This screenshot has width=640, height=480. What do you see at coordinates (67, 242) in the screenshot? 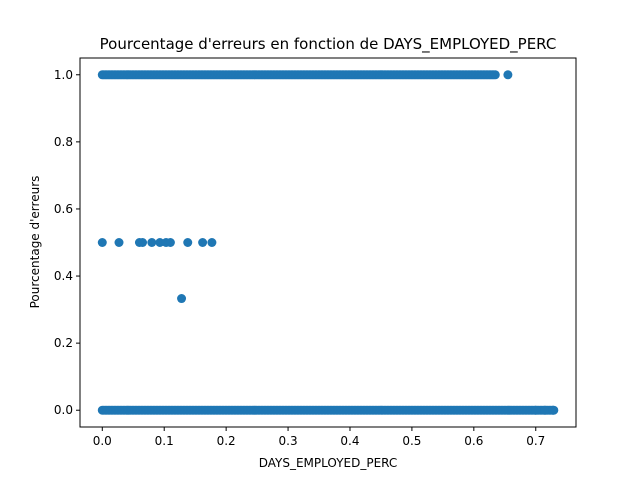
I see `y-axis-ticks: 0.0 0.2 0.4 0.6 0.8 1.0` at bounding box center [67, 242].